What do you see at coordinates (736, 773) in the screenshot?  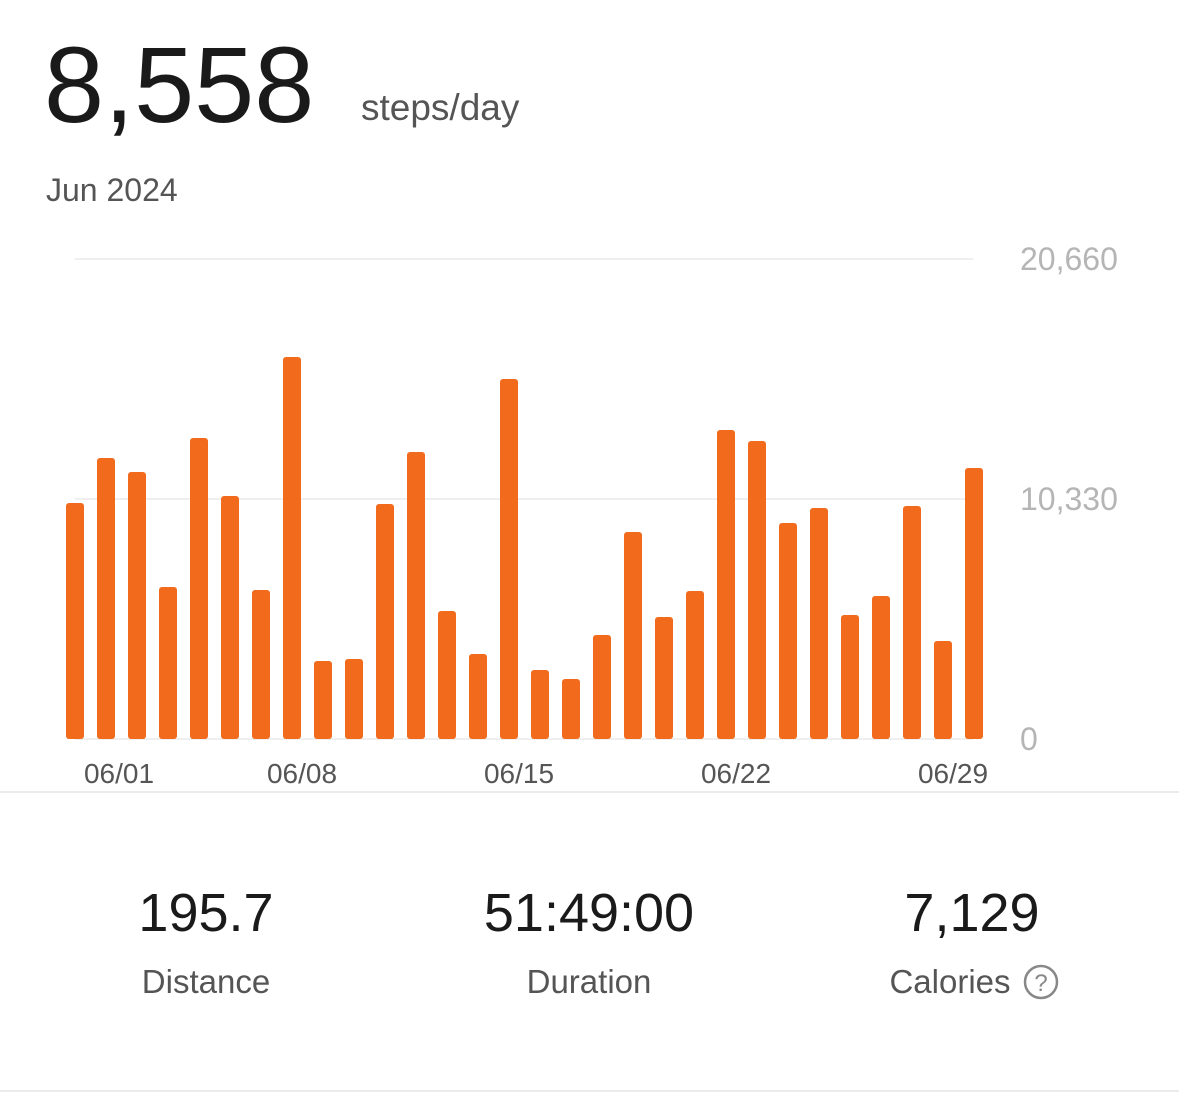 I see `x-tick-label: 06/22` at bounding box center [736, 773].